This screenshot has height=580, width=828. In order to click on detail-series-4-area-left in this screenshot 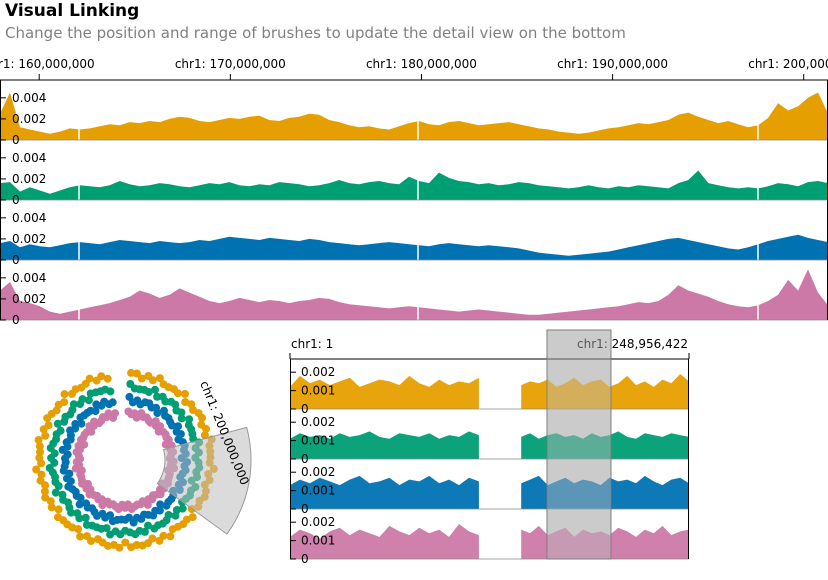, I will do `click(384, 541)`.